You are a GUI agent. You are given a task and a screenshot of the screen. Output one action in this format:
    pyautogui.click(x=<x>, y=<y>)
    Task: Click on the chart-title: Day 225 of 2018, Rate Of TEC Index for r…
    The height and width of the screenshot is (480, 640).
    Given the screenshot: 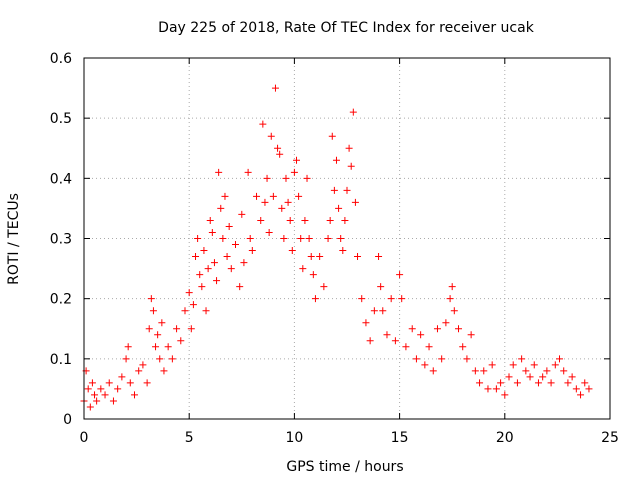 What is the action you would take?
    pyautogui.click(x=346, y=28)
    